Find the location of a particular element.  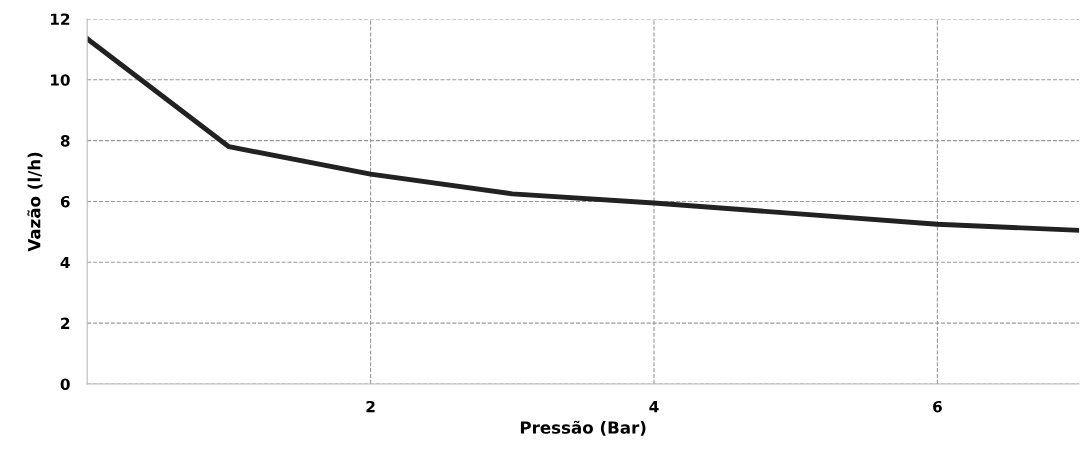

y-tick-label: 8 is located at coordinates (65, 141).